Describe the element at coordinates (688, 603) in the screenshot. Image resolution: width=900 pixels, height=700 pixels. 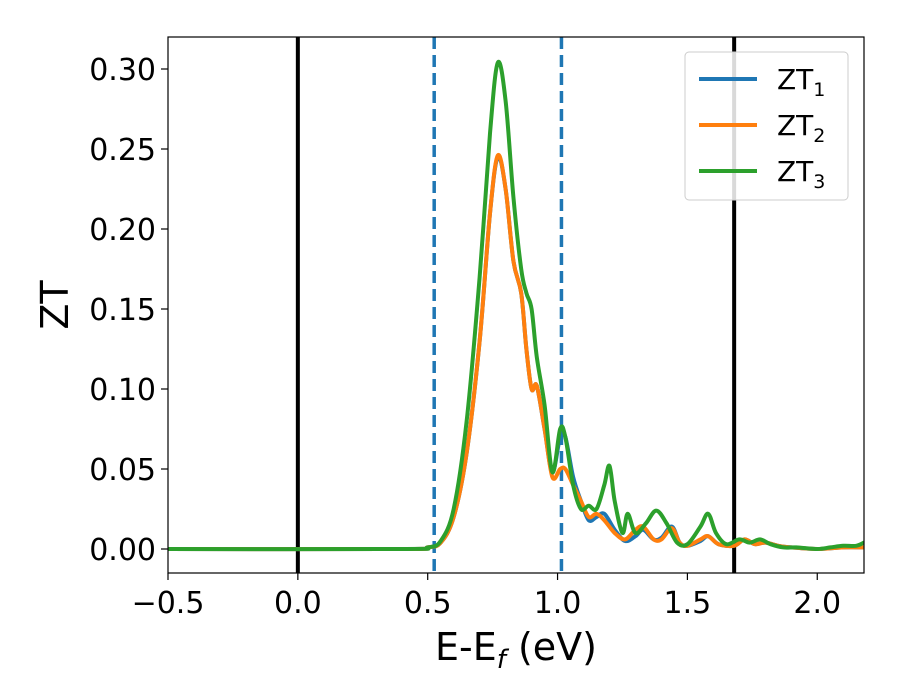
I see `x-tick-label: 1.5` at that location.